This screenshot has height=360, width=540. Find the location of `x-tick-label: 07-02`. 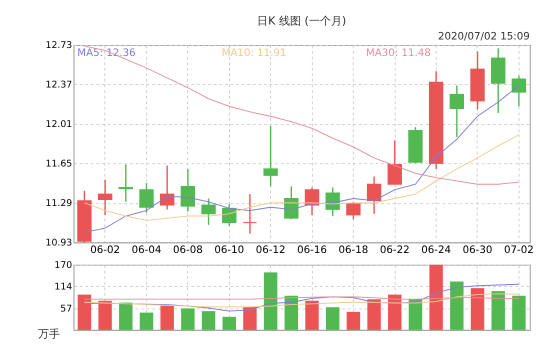

x-tick-label: 07-02 is located at coordinates (519, 250).